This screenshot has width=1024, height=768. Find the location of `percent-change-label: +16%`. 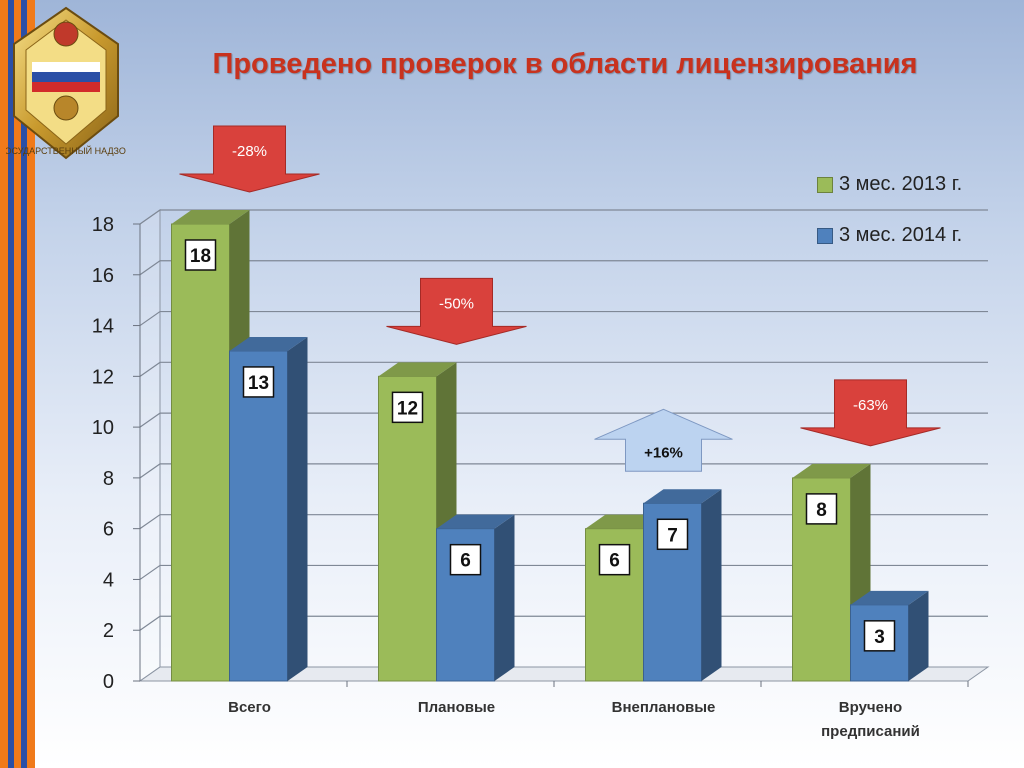

percent-change-label: +16% is located at coordinates (663, 452).